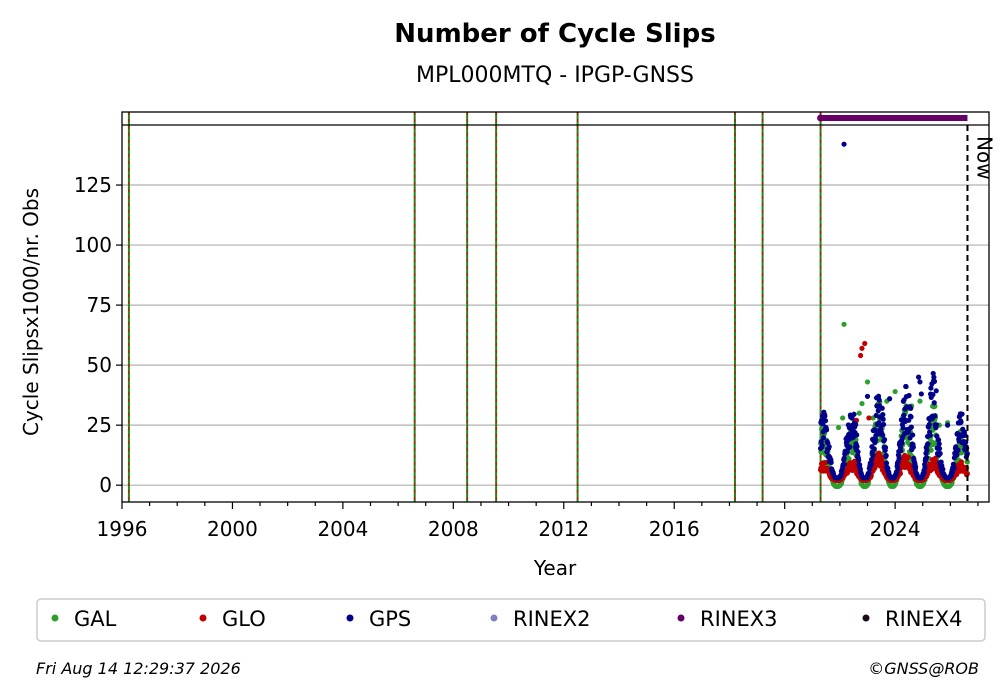 The height and width of the screenshot is (699, 1008). What do you see at coordinates (538, 521) in the screenshot?
I see `x-axis-ticks: 1996 2000 2004 2008 2012 2016 2020 2024` at bounding box center [538, 521].